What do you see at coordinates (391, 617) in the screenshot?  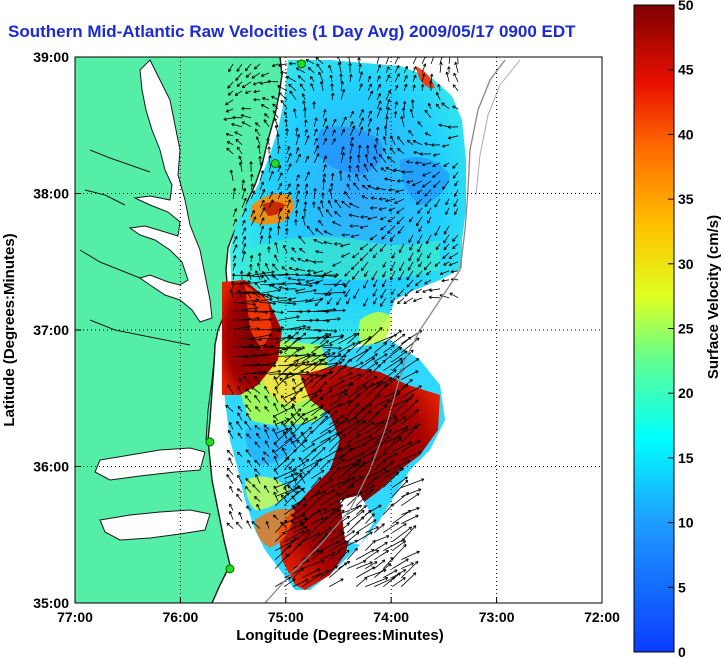 I see `x-tick-label: 74:00` at bounding box center [391, 617].